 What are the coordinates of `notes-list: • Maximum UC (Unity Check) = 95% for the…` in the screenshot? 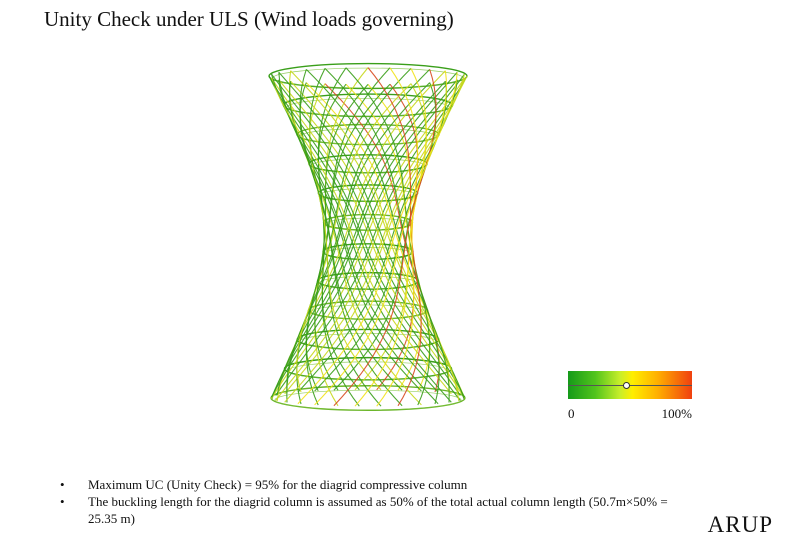 It's located at (380, 501).